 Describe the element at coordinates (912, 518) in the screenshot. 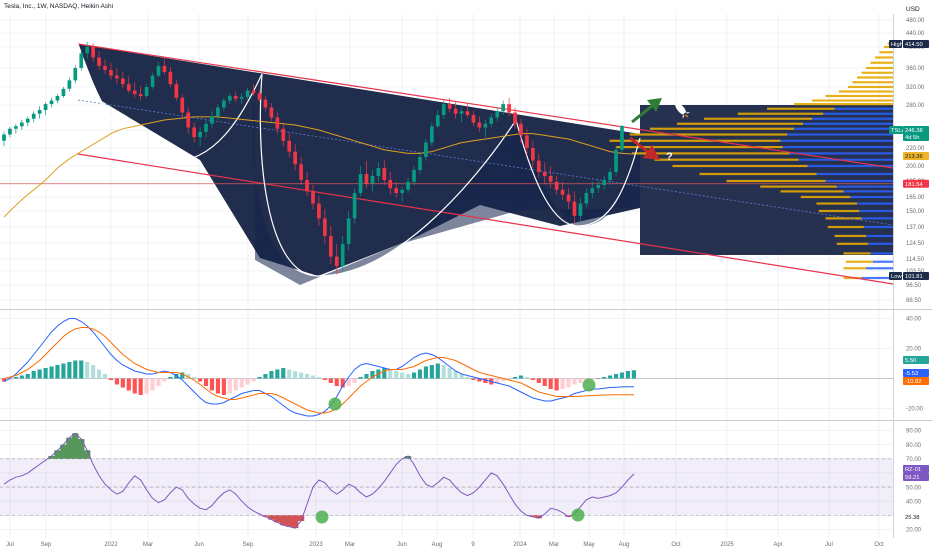

I see `rsi-ma-tag-text: 25.38` at that location.